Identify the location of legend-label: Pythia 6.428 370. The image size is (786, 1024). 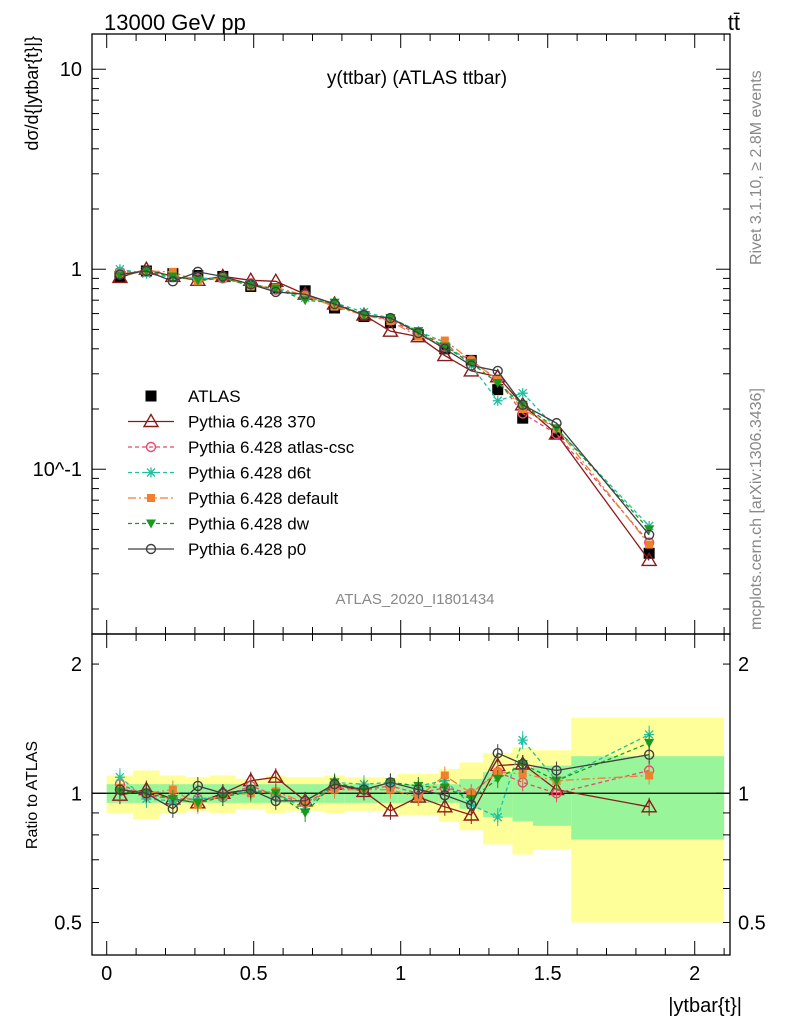
(252, 422).